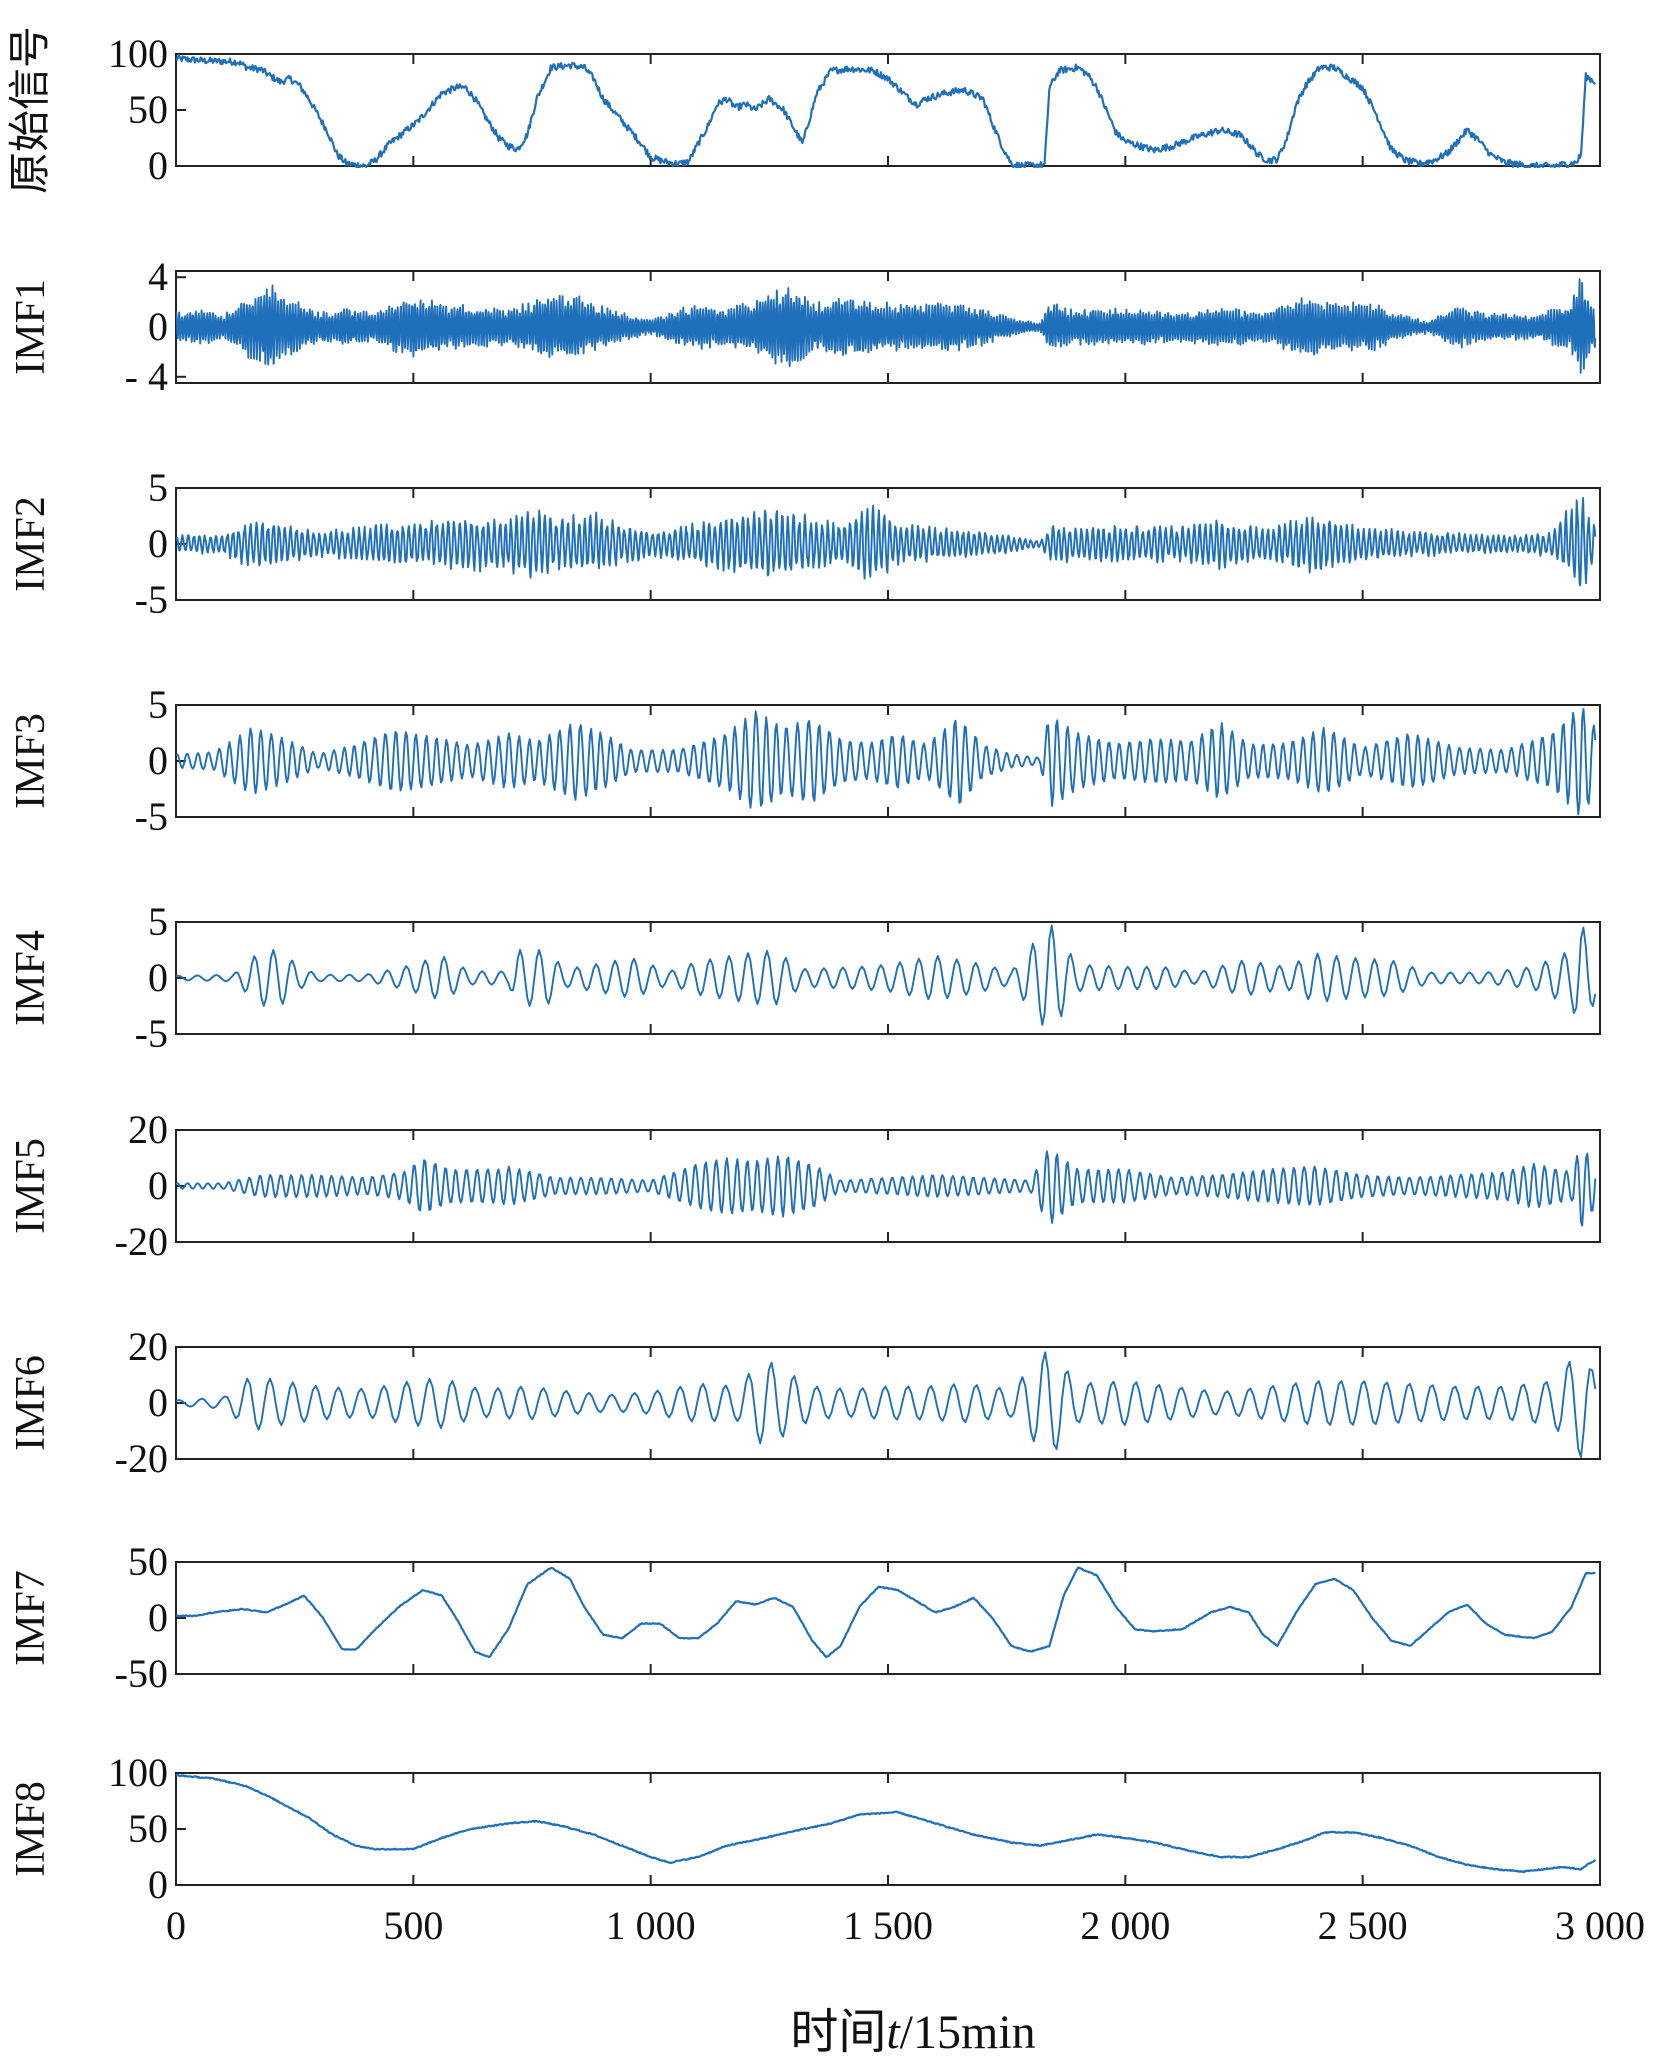 The height and width of the screenshot is (2066, 1672). I want to click on subplot-8: -50 0 50 IMF7, so click(804, 1617).